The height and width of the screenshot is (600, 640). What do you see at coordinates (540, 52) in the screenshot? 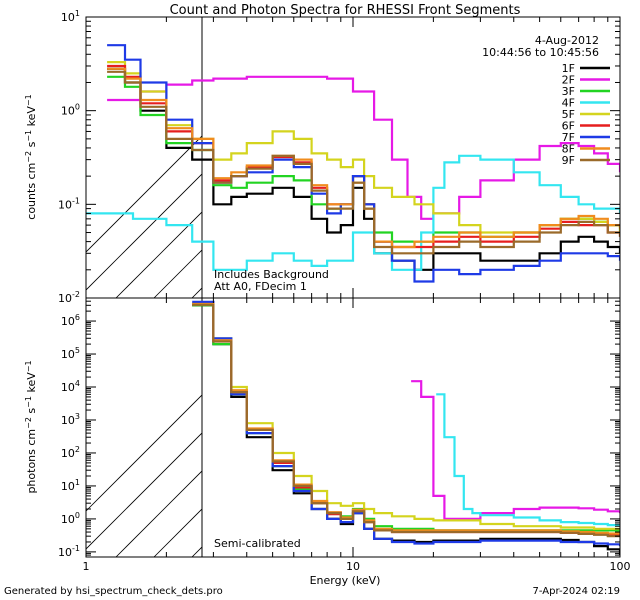
I see `observation-time-range: 10:44:56 to 10:45:56` at bounding box center [540, 52].